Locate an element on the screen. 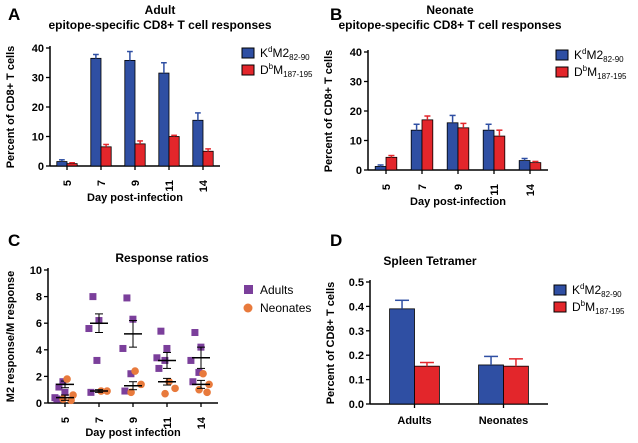  legend-mid: M2 is located at coordinates (592, 290).